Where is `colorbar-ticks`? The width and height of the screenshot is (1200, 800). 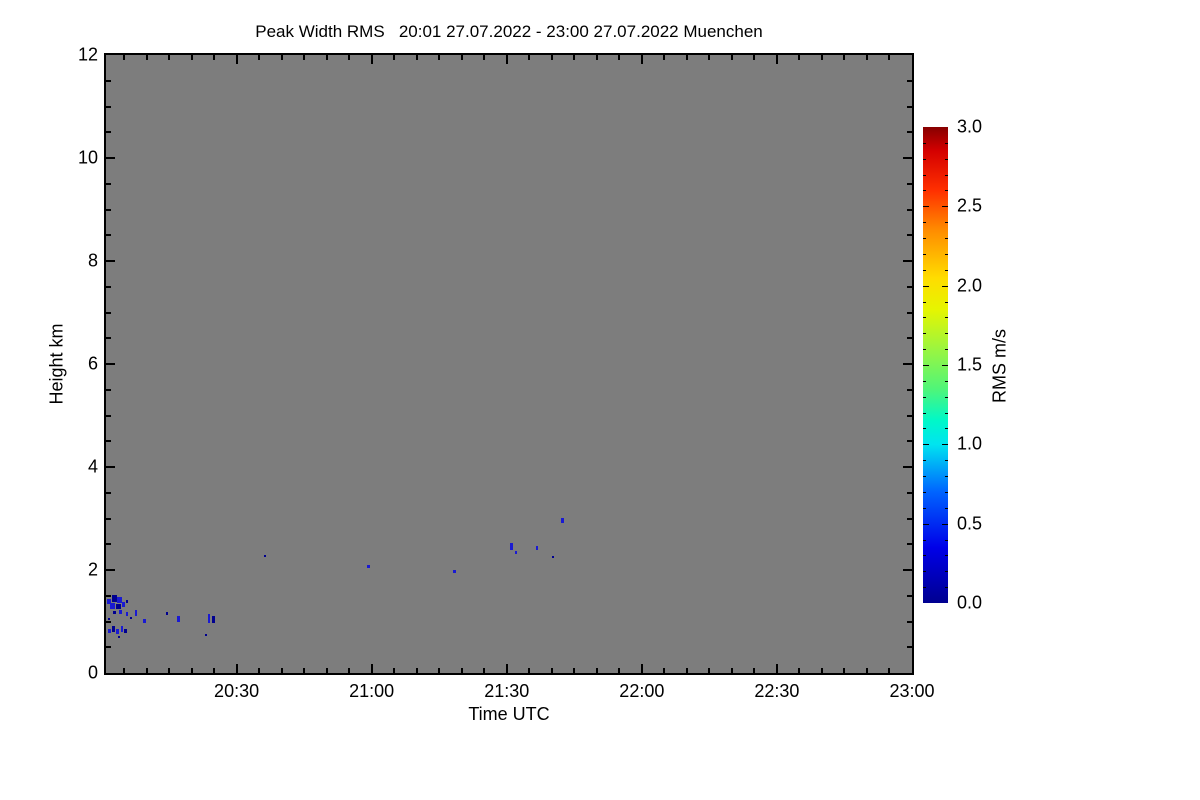
colorbar-ticks is located at coordinates (935, 365).